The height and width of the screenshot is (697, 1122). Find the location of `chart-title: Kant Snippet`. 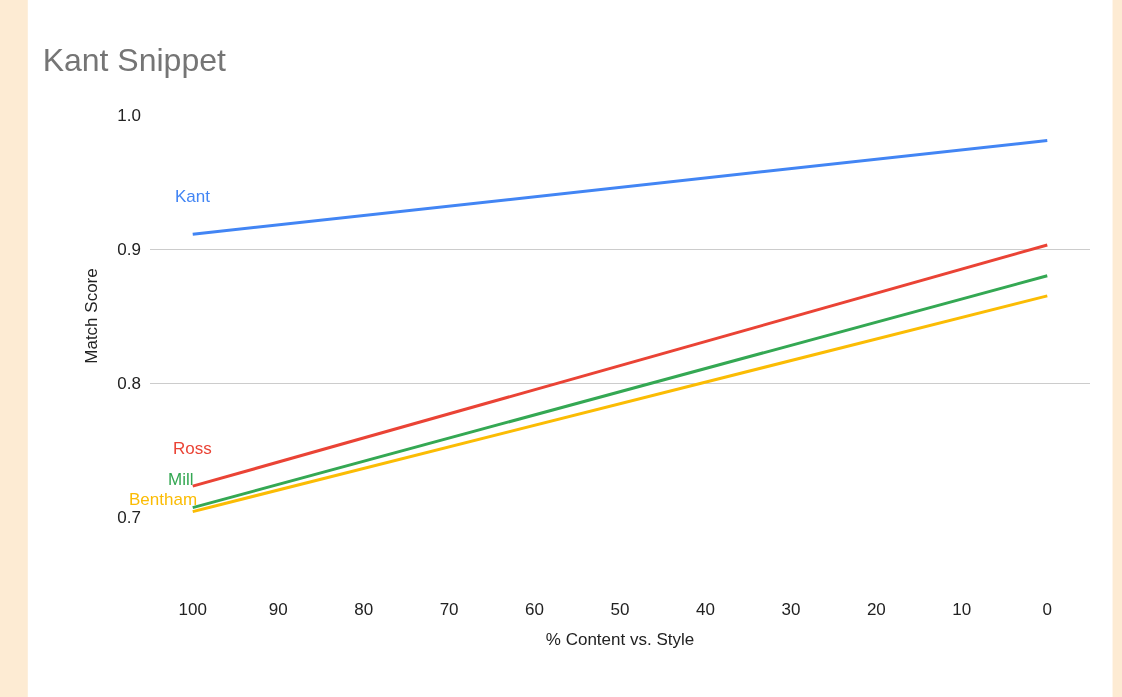

chart-title: Kant Snippet is located at coordinates (134, 60).